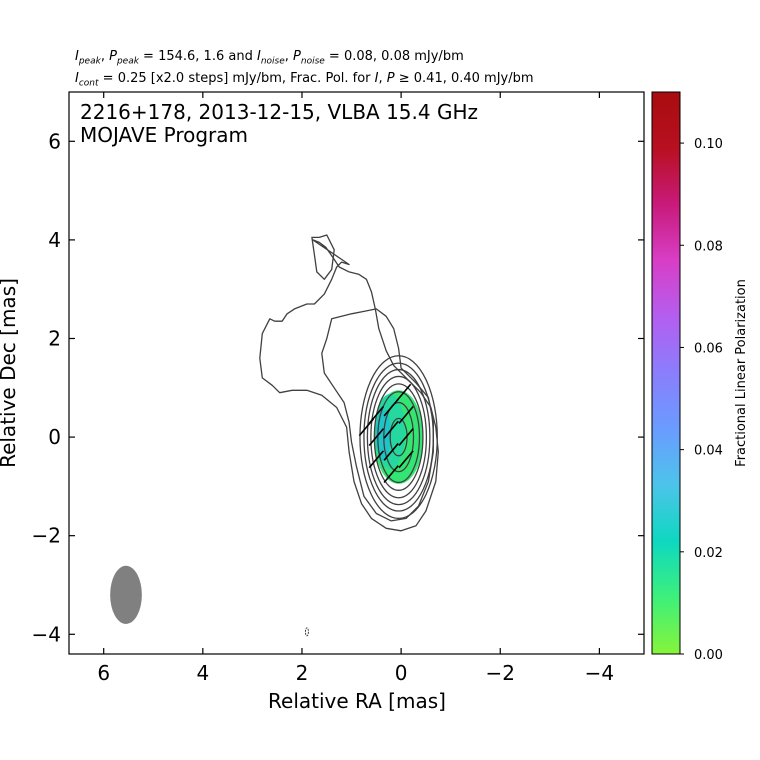 Image resolution: width=760 pixels, height=760 pixels. What do you see at coordinates (54, 338) in the screenshot?
I see `y-tick-label: 2` at bounding box center [54, 338].